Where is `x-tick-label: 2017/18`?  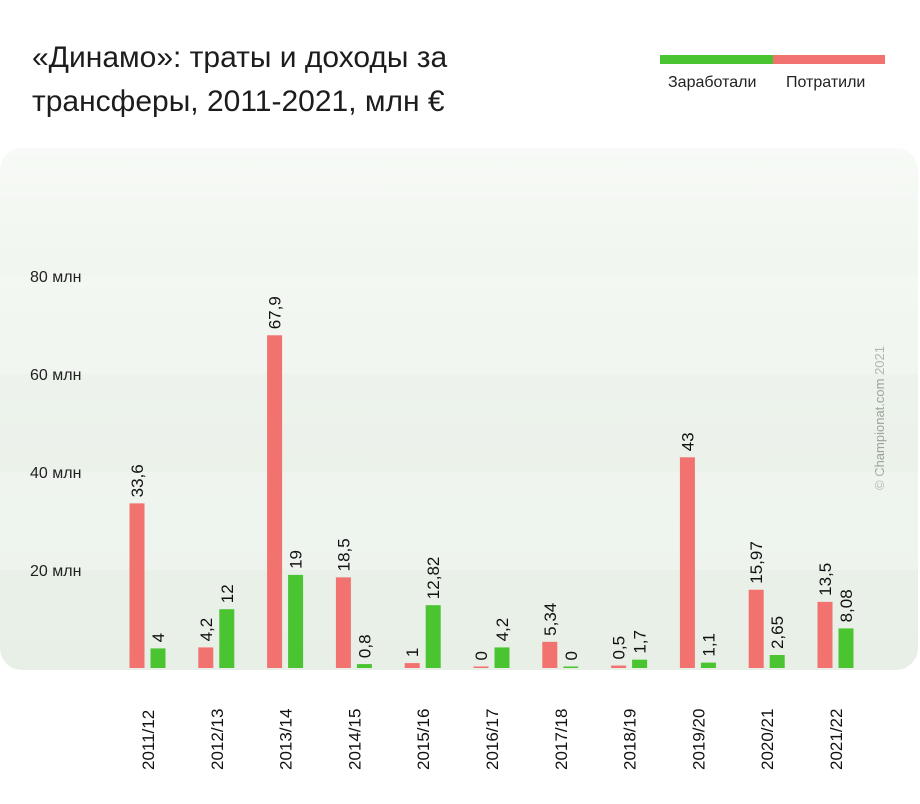
x-tick-label: 2017/18 is located at coordinates (561, 739).